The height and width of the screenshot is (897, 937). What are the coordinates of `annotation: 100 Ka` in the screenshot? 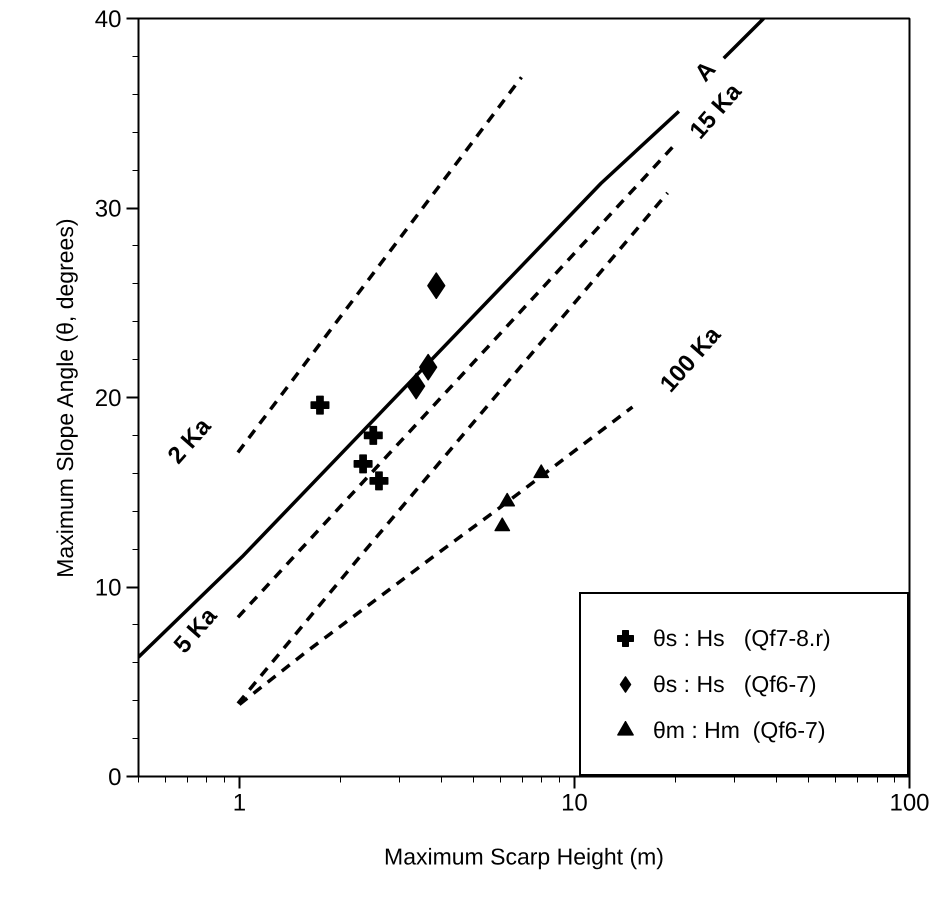 It's located at (690, 359).